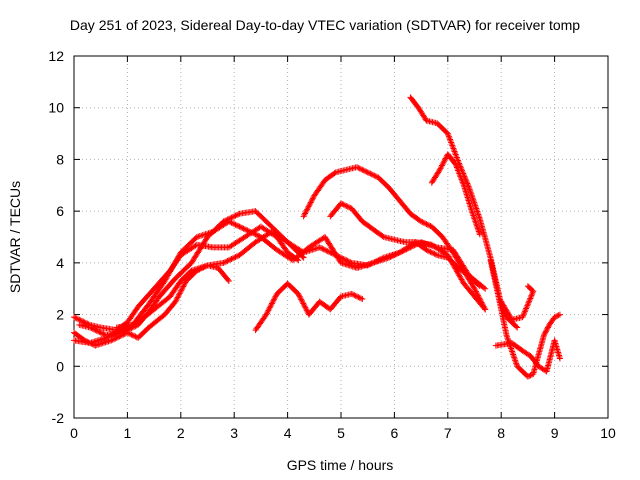 Image resolution: width=640 pixels, height=480 pixels. Describe the element at coordinates (464, 212) in the screenshot. I see `series-track-i` at that location.